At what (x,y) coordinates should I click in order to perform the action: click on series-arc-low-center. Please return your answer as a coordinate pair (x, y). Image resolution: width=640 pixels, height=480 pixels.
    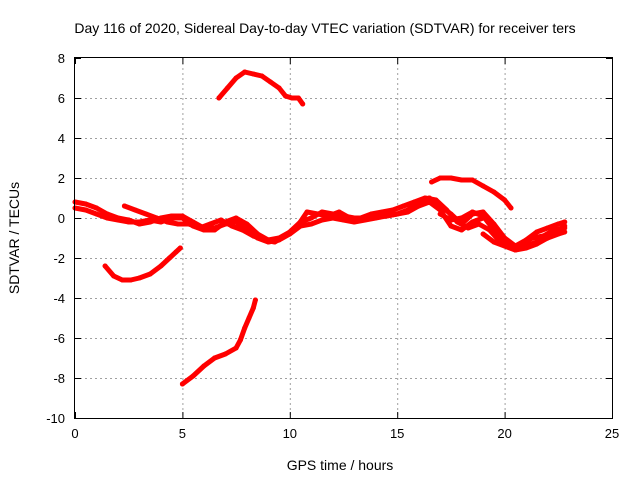
    Looking at the image, I should click on (218, 342).